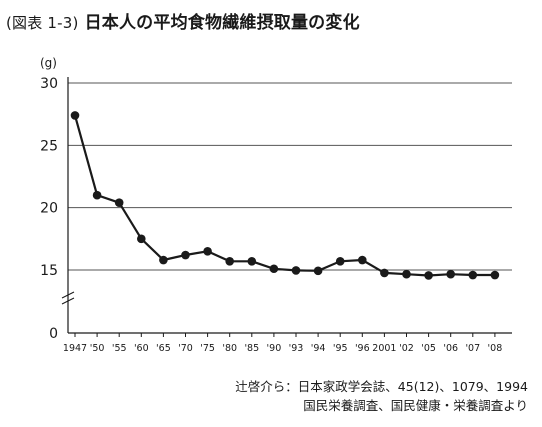  Describe the element at coordinates (75, 348) in the screenshot. I see `x-tick-label: 1947` at that location.